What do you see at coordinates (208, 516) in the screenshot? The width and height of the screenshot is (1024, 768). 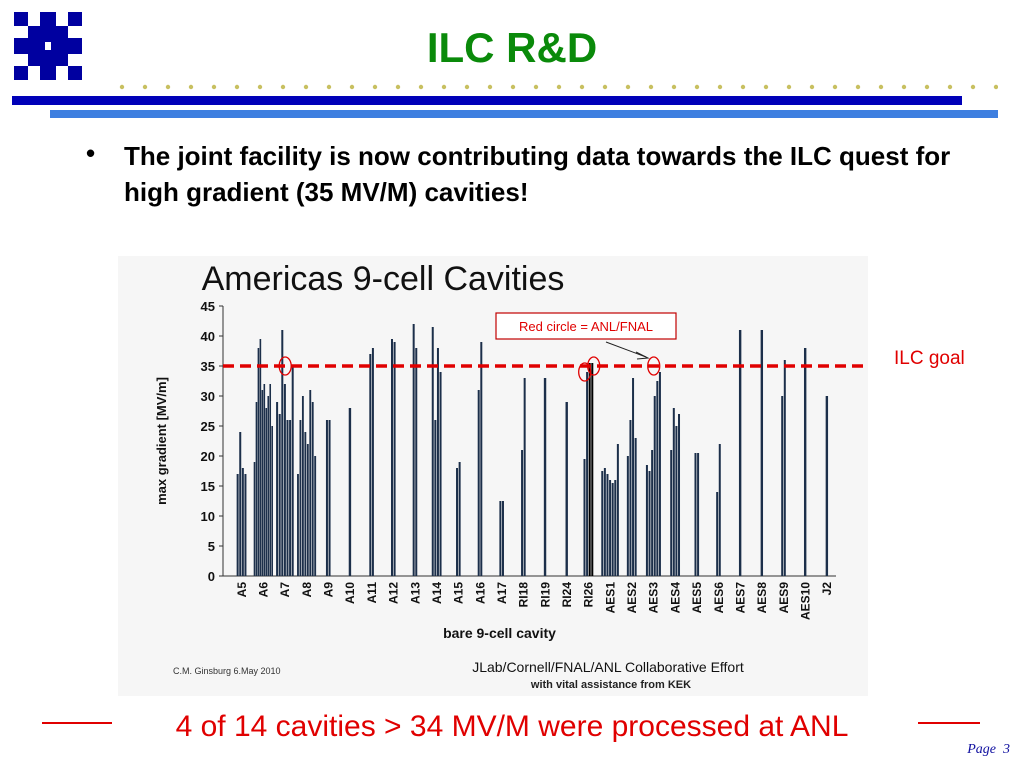 I see `y-tick-label: 10` at bounding box center [208, 516].